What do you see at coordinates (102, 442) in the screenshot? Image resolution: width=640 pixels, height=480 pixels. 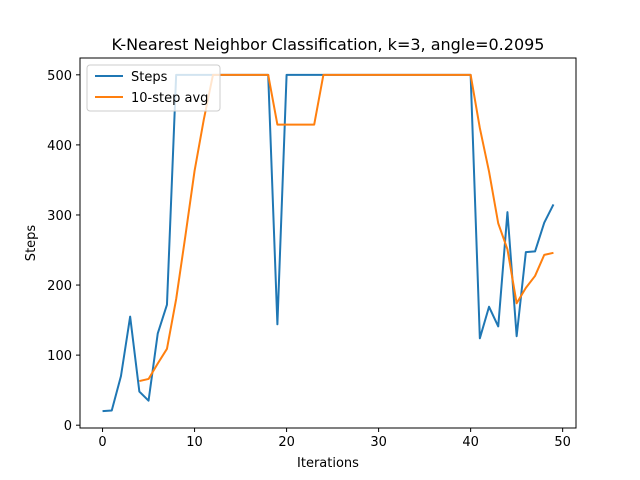 I see `x-tick-label: 0` at bounding box center [102, 442].